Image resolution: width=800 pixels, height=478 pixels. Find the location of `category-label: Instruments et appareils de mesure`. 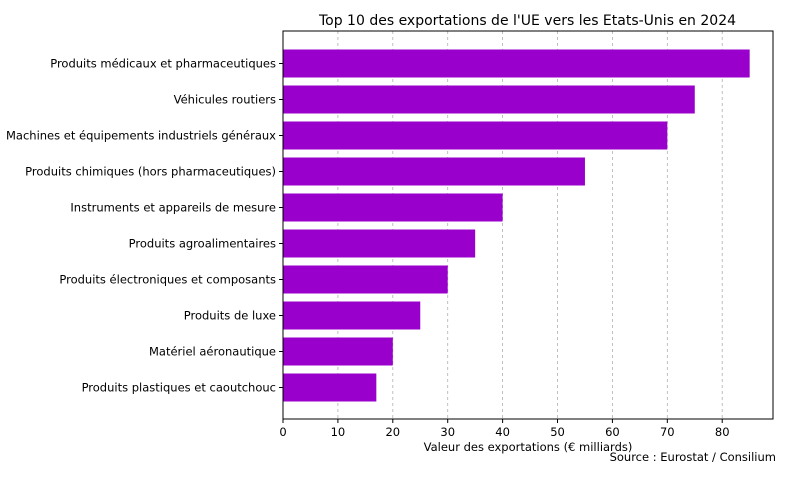

category-label: Instruments et appareils de mesure is located at coordinates (173, 208).